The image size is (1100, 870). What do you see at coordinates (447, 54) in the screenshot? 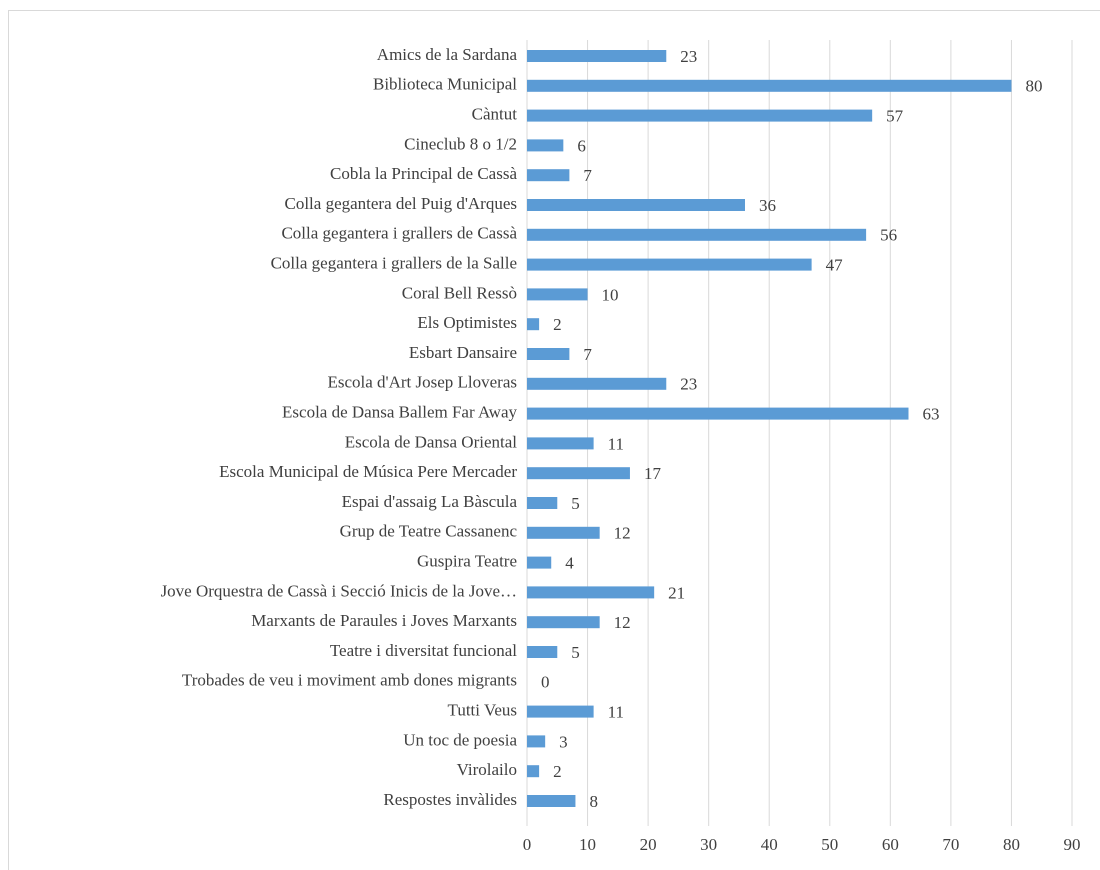
I see `y-tick-label: Amics de la Sardana` at bounding box center [447, 54].